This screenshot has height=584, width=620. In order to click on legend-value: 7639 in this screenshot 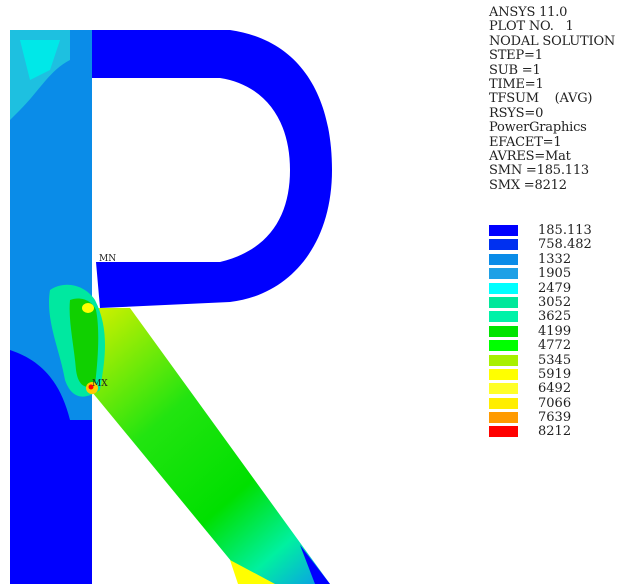, I will do `click(555, 418)`.